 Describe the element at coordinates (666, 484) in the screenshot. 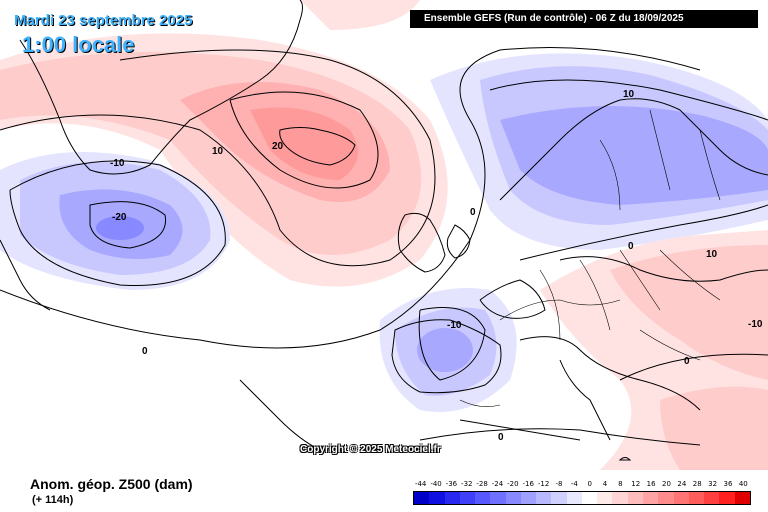

I see `legend-tick-label: 20` at that location.